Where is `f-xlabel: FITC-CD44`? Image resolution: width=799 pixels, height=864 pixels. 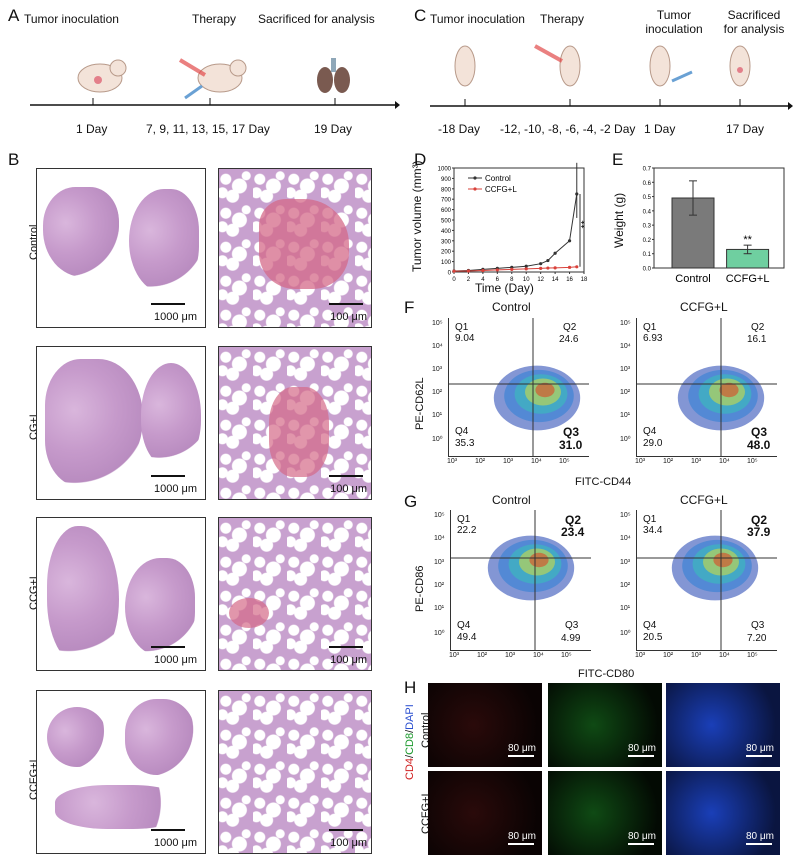
f-xlabel: FITC-CD44 is located at coordinates (603, 482).